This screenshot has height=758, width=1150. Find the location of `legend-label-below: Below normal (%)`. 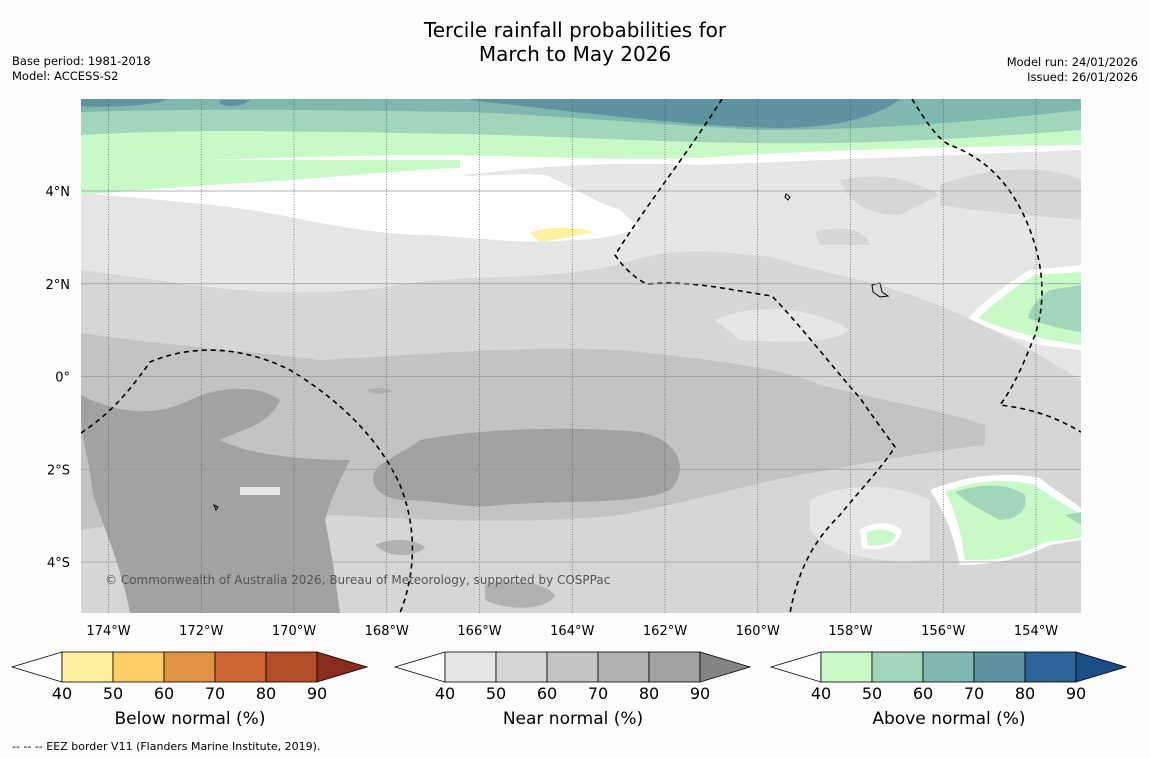

legend-label-below: Below normal (%) is located at coordinates (190, 719).